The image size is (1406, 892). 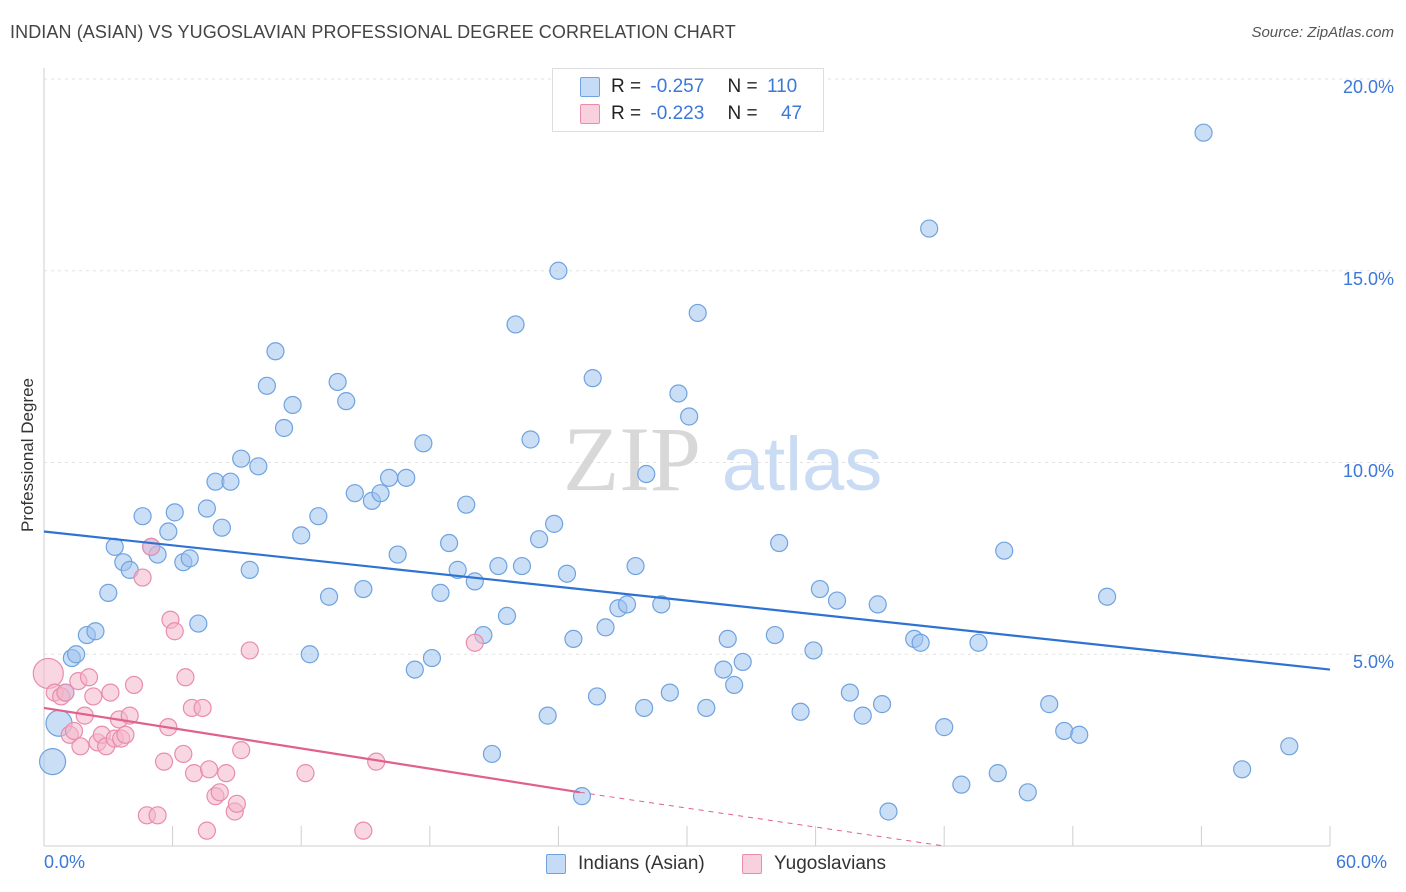 What do you see at coordinates (742, 86) in the screenshot?
I see `n-label: N =` at bounding box center [742, 86].